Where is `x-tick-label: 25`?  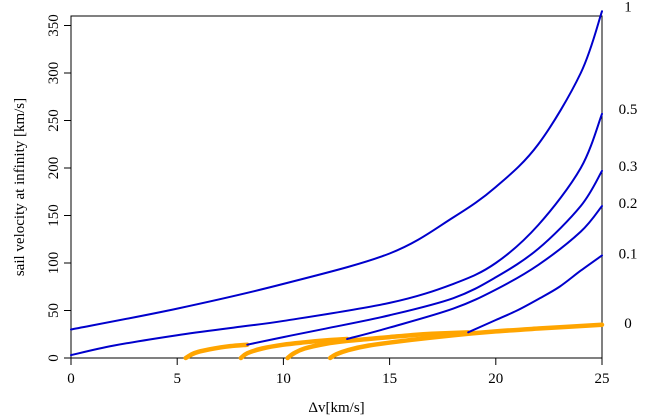
x-tick-label: 25 is located at coordinates (602, 379).